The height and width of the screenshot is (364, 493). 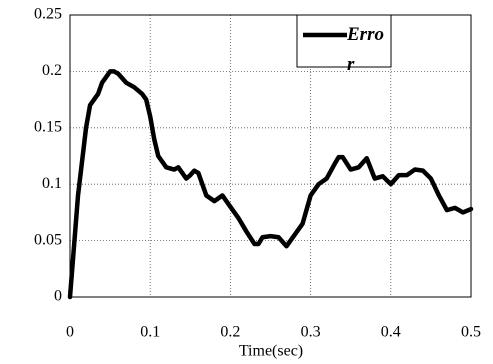 What do you see at coordinates (48, 14) in the screenshot?
I see `y-tick-label: 0.25` at bounding box center [48, 14].